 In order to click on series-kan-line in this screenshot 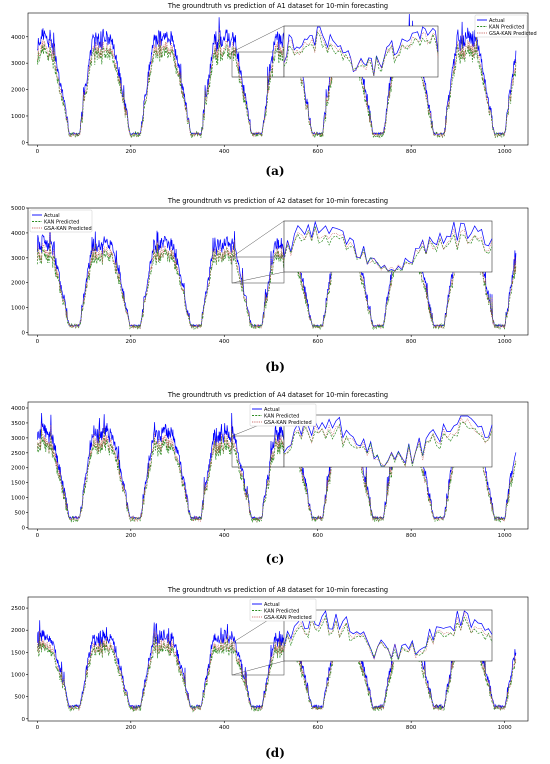, I will do `click(276, 84)`.